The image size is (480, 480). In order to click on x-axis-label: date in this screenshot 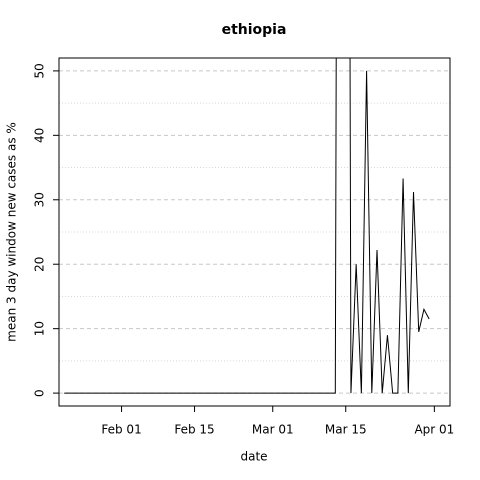, I will do `click(253, 457)`.